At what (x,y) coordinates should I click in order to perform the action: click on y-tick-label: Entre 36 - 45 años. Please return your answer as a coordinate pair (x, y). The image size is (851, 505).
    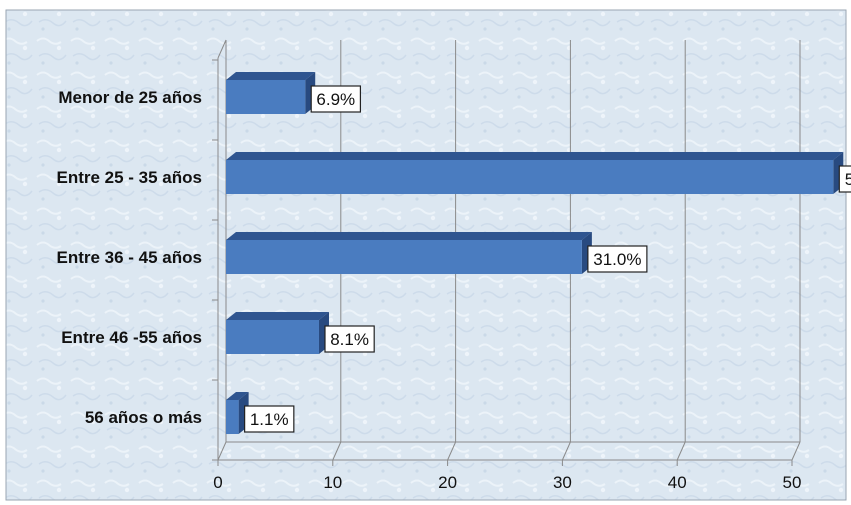
    Looking at the image, I should click on (129, 257).